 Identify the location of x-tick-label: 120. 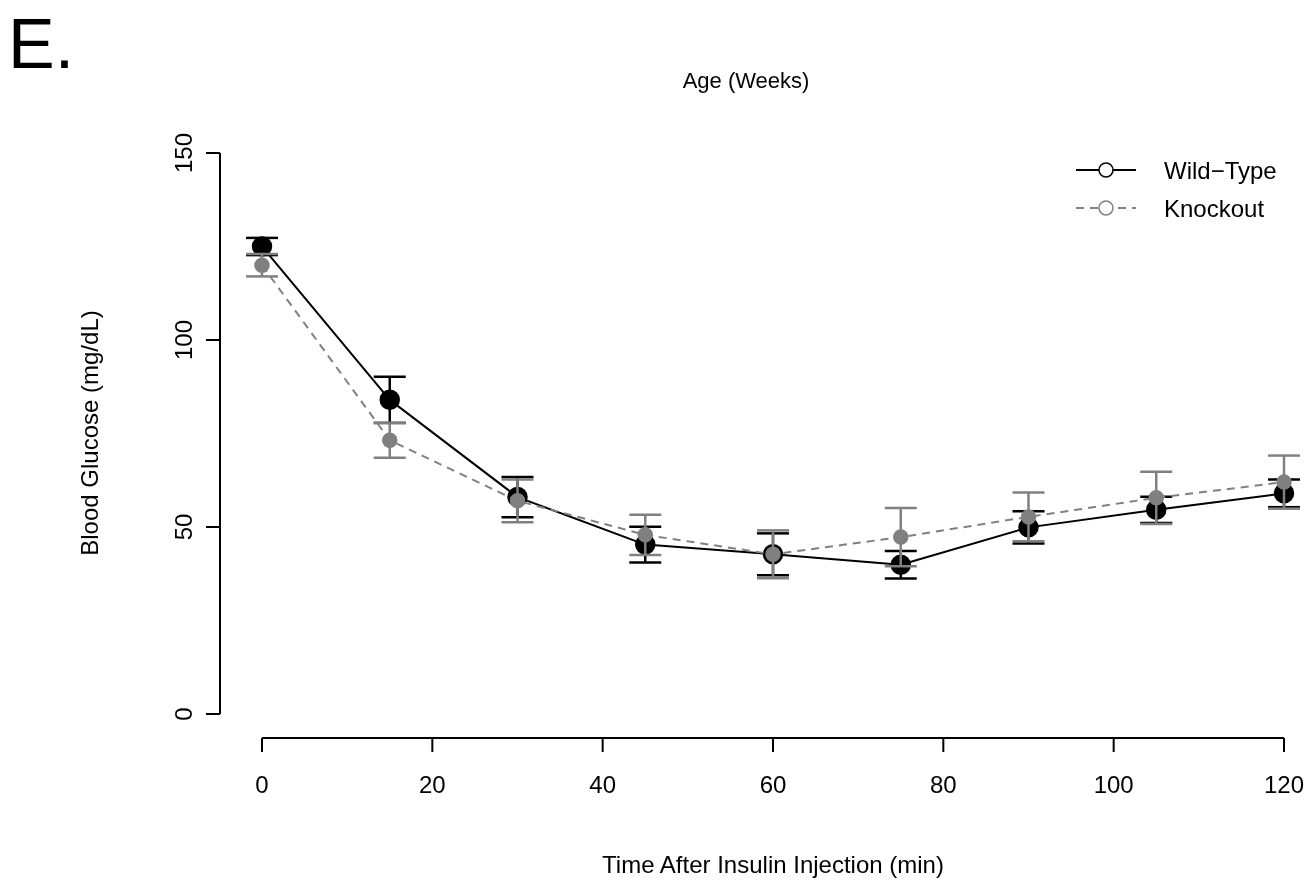
(1284, 784).